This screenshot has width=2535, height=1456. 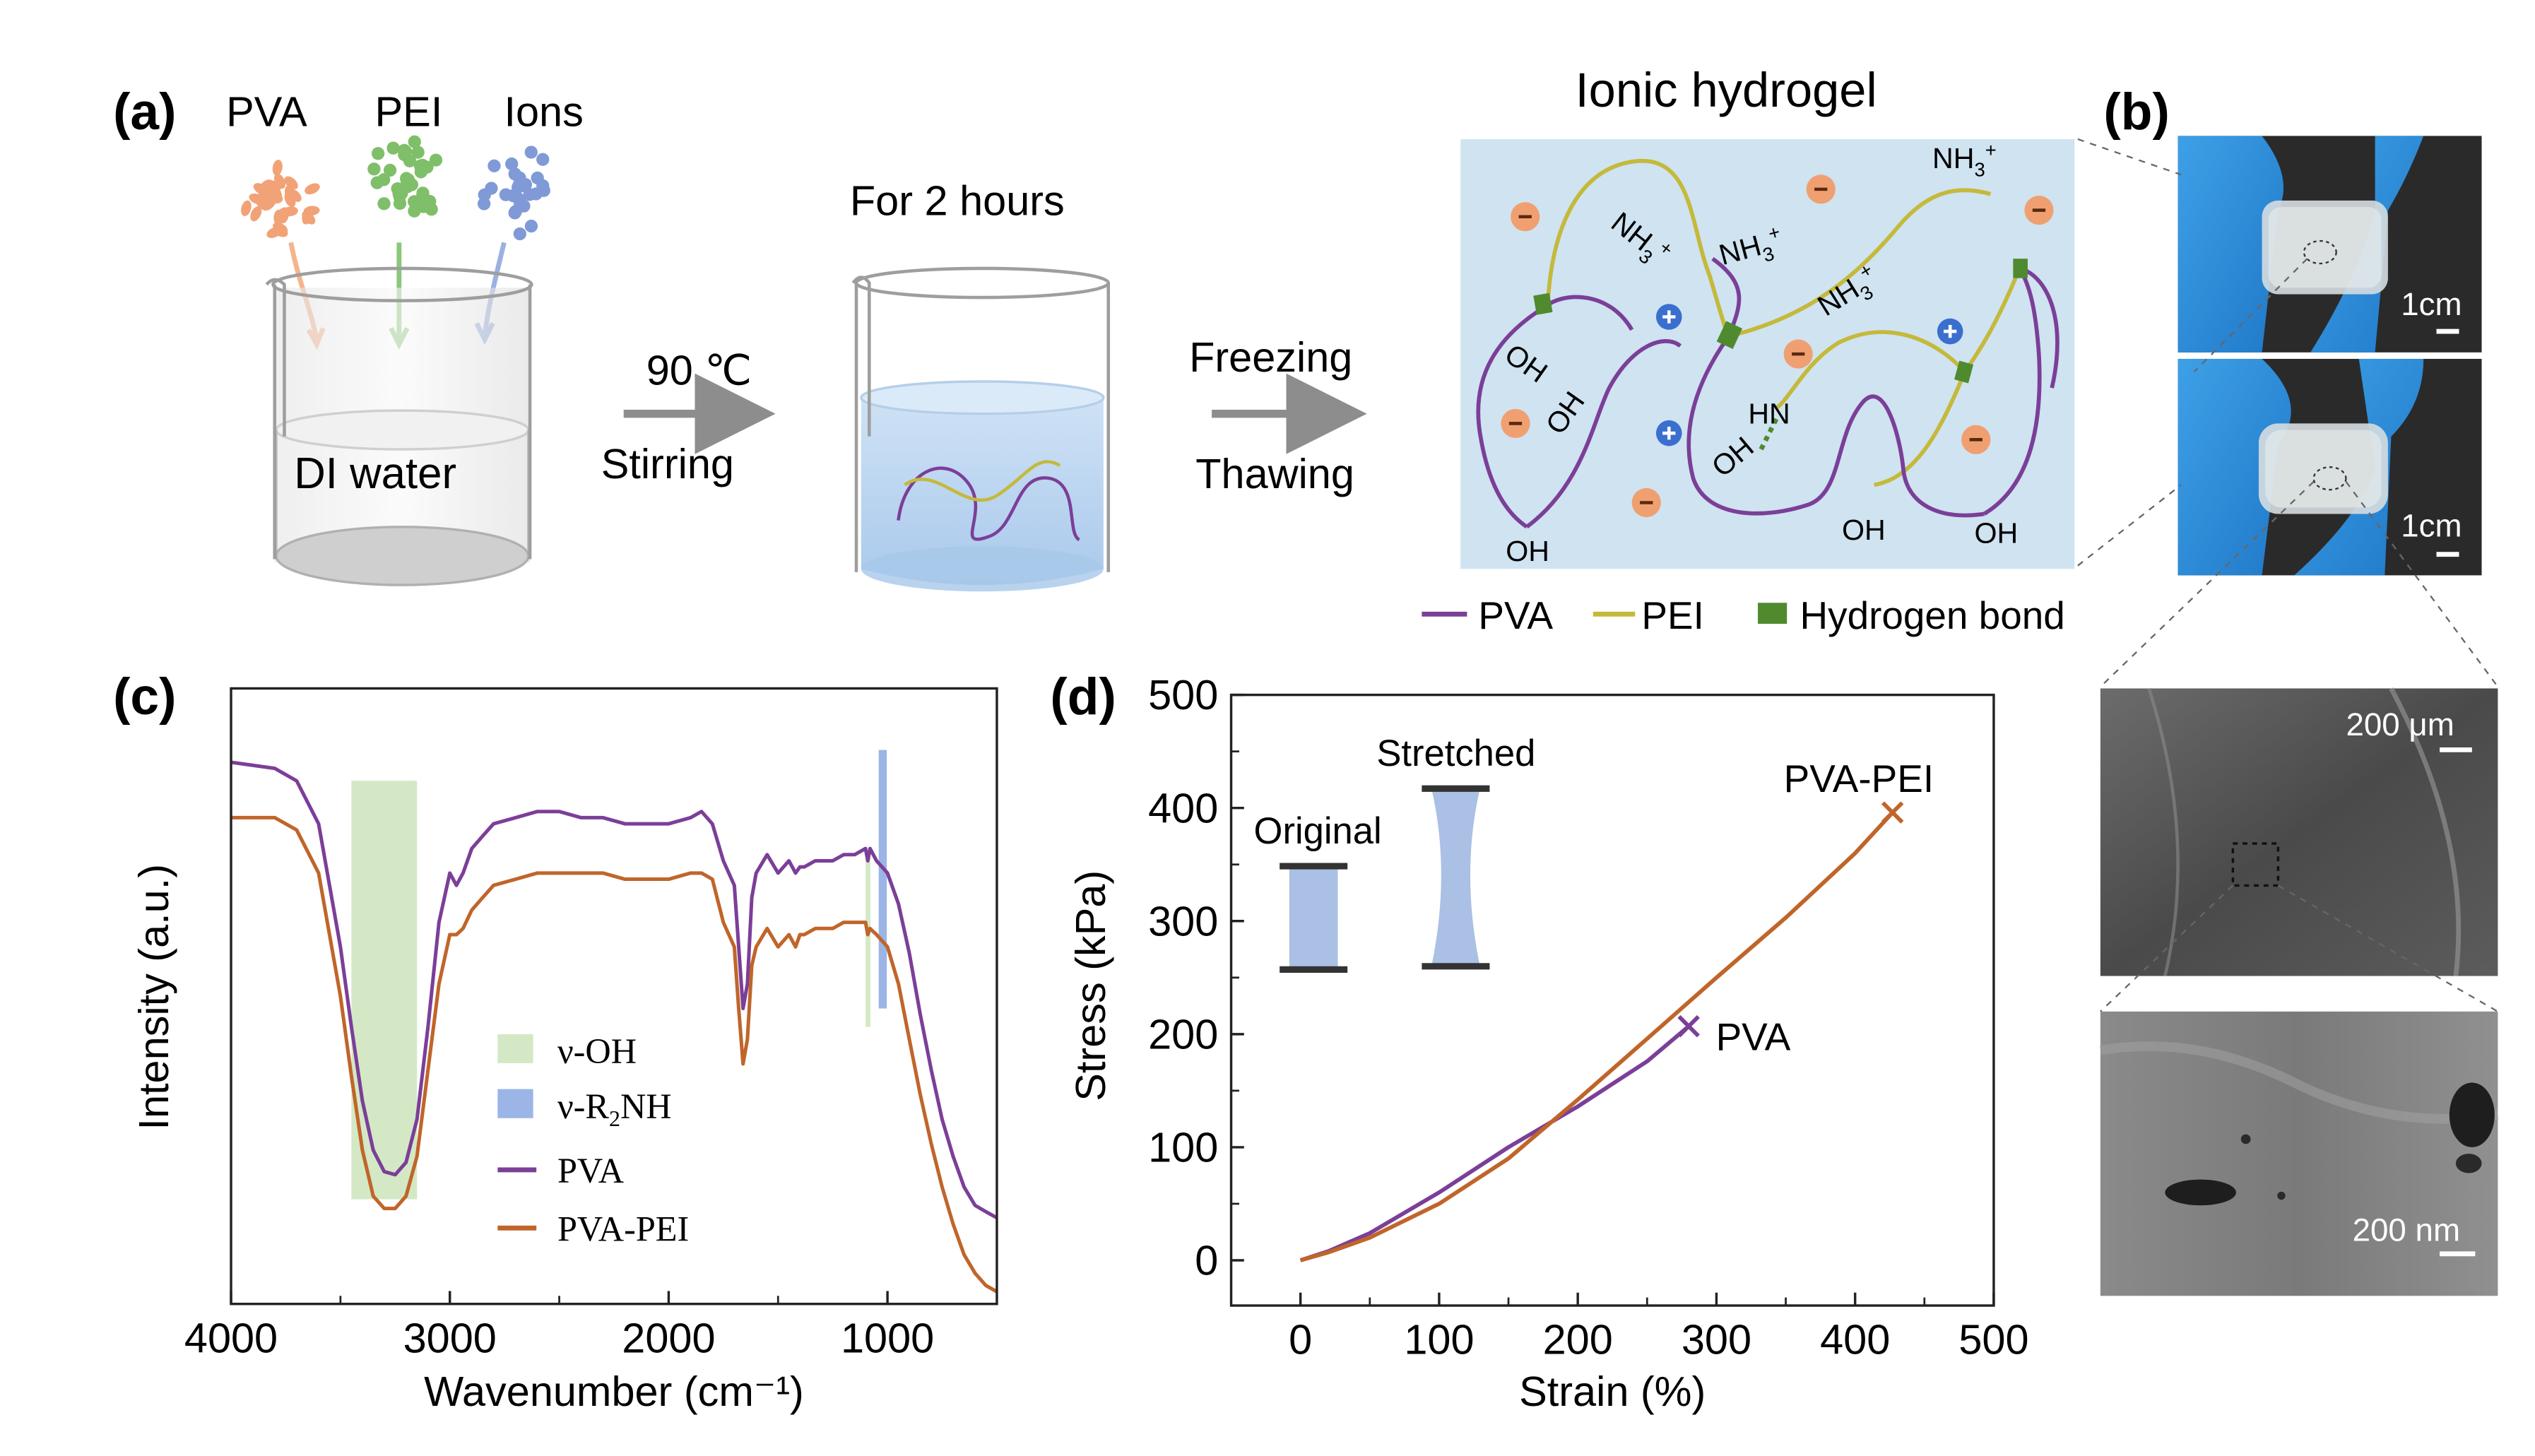 I want to click on zoom-guide-sem2-right, so click(x=2388, y=948).